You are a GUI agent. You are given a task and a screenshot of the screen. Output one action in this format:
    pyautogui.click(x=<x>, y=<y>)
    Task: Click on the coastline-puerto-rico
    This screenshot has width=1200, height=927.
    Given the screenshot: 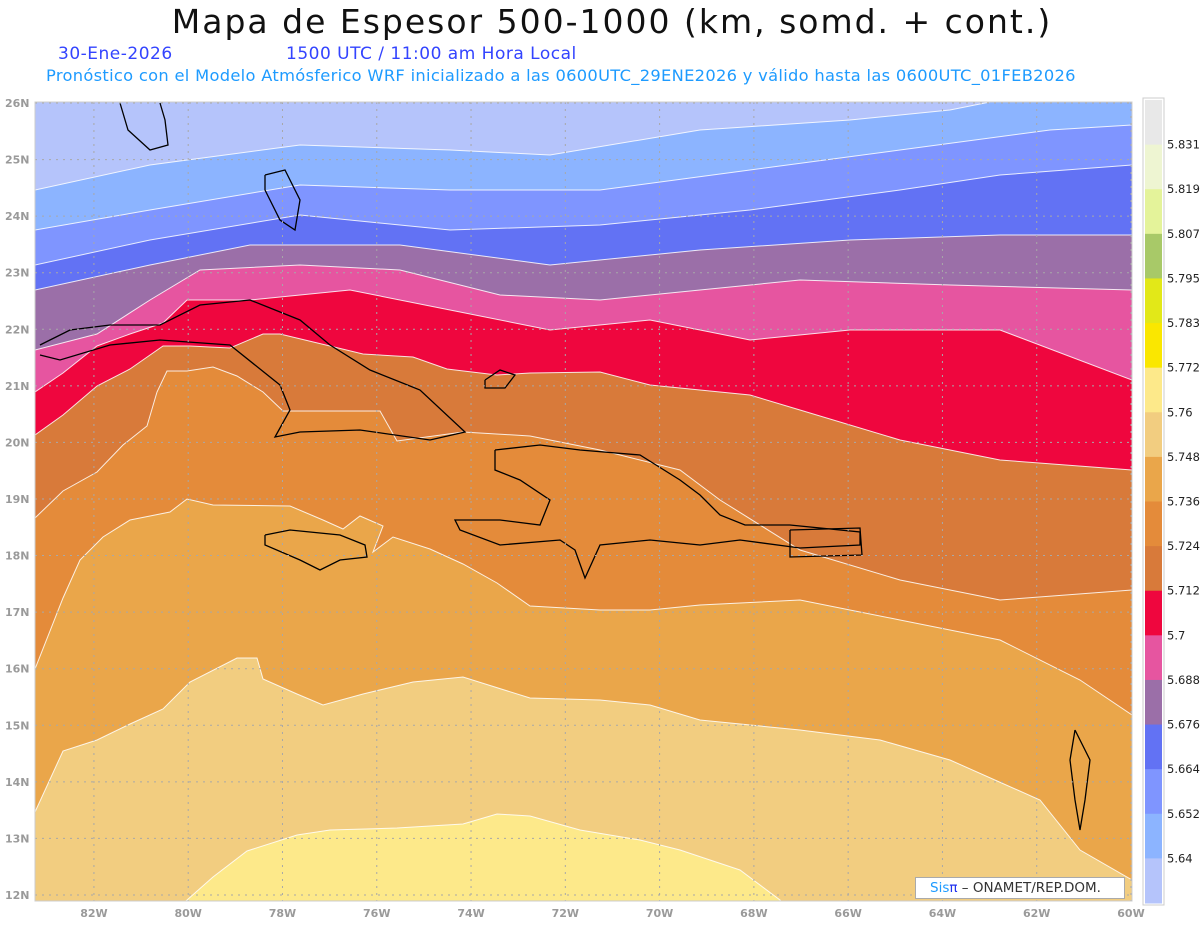 What is the action you would take?
    pyautogui.click(x=826, y=542)
    